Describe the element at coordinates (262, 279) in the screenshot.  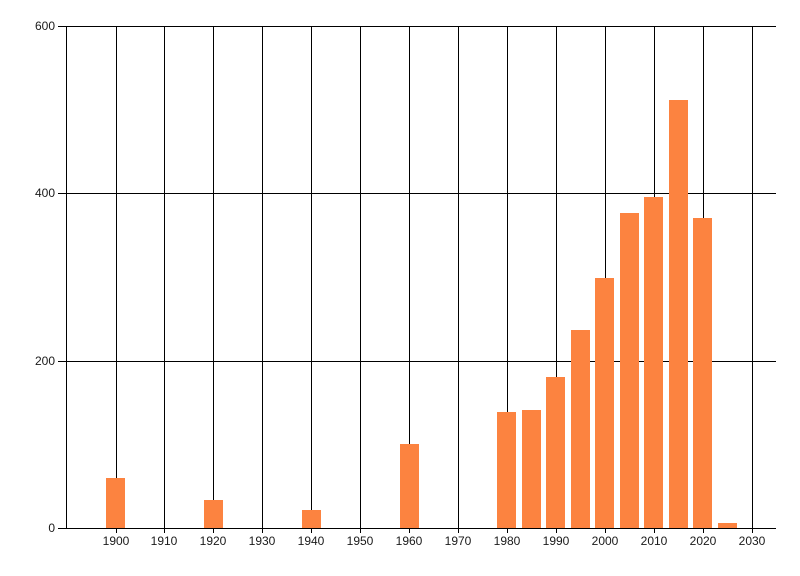
I see `x-gridline-1930` at that location.